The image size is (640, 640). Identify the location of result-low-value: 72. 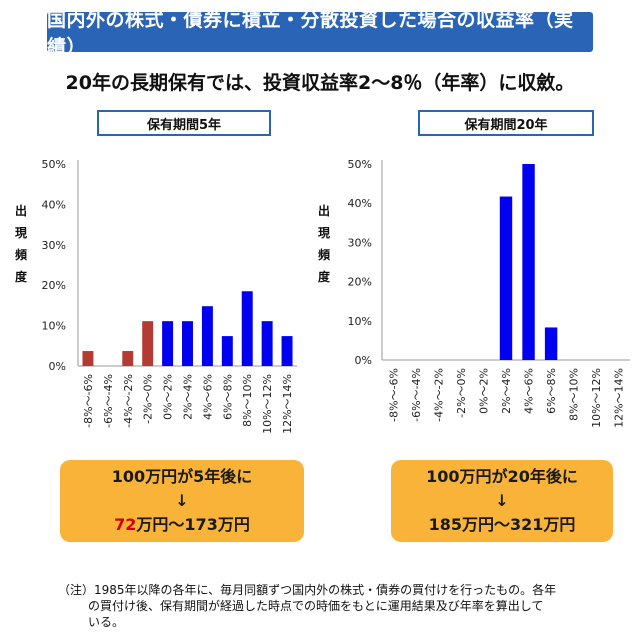
(125, 524).